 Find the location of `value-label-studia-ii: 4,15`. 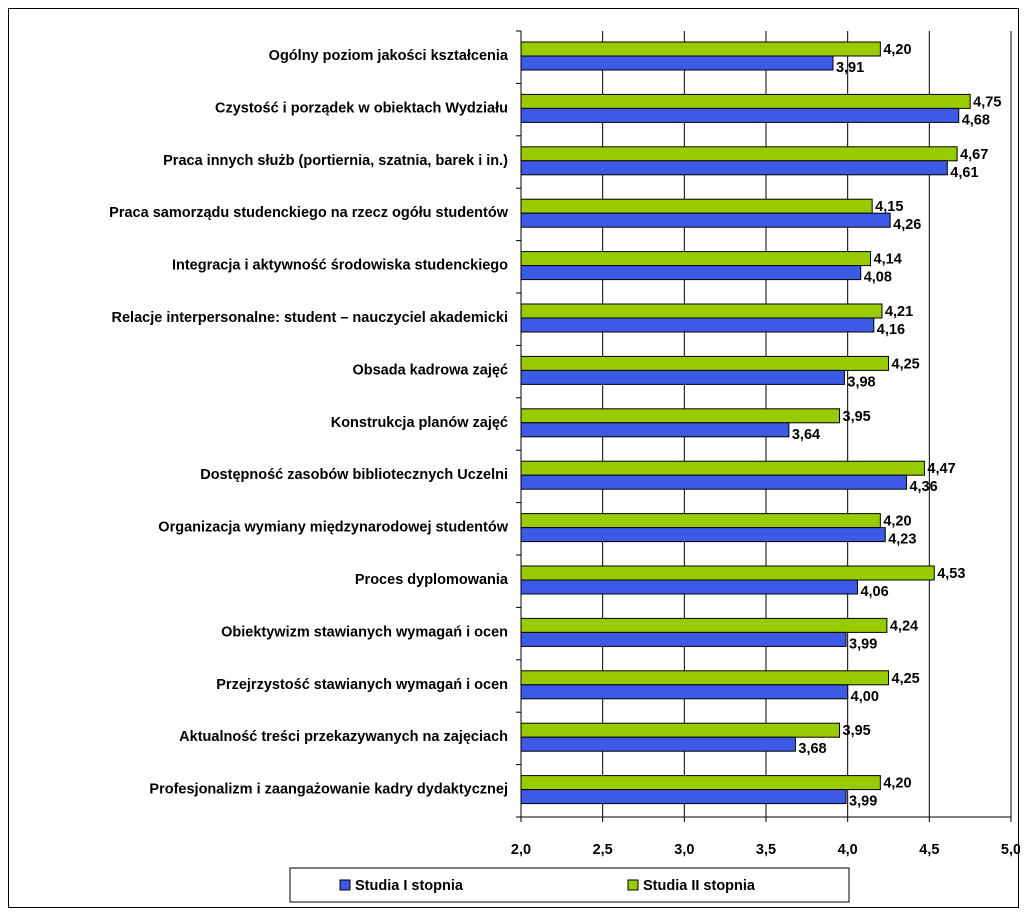

value-label-studia-ii: 4,15 is located at coordinates (889, 207).